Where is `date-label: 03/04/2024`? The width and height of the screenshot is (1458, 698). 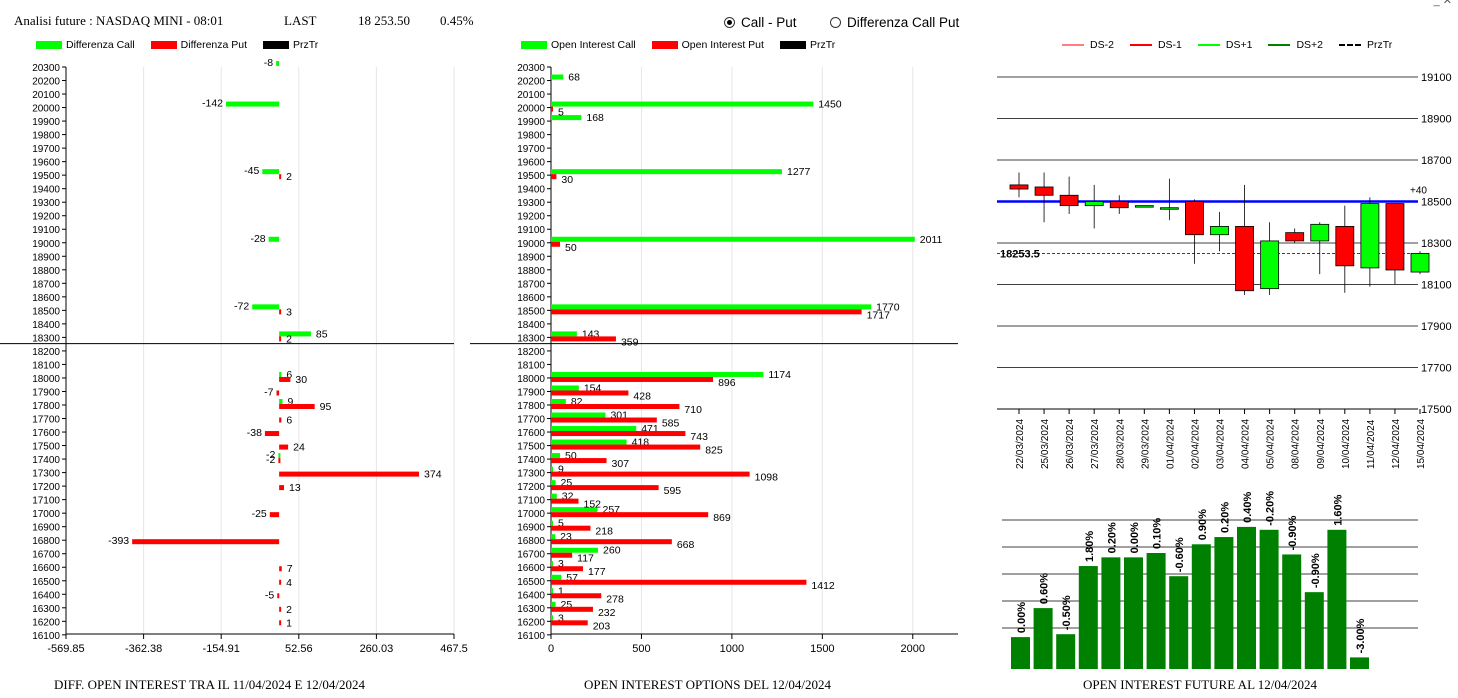 date-label: 03/04/2024 is located at coordinates (1221, 444).